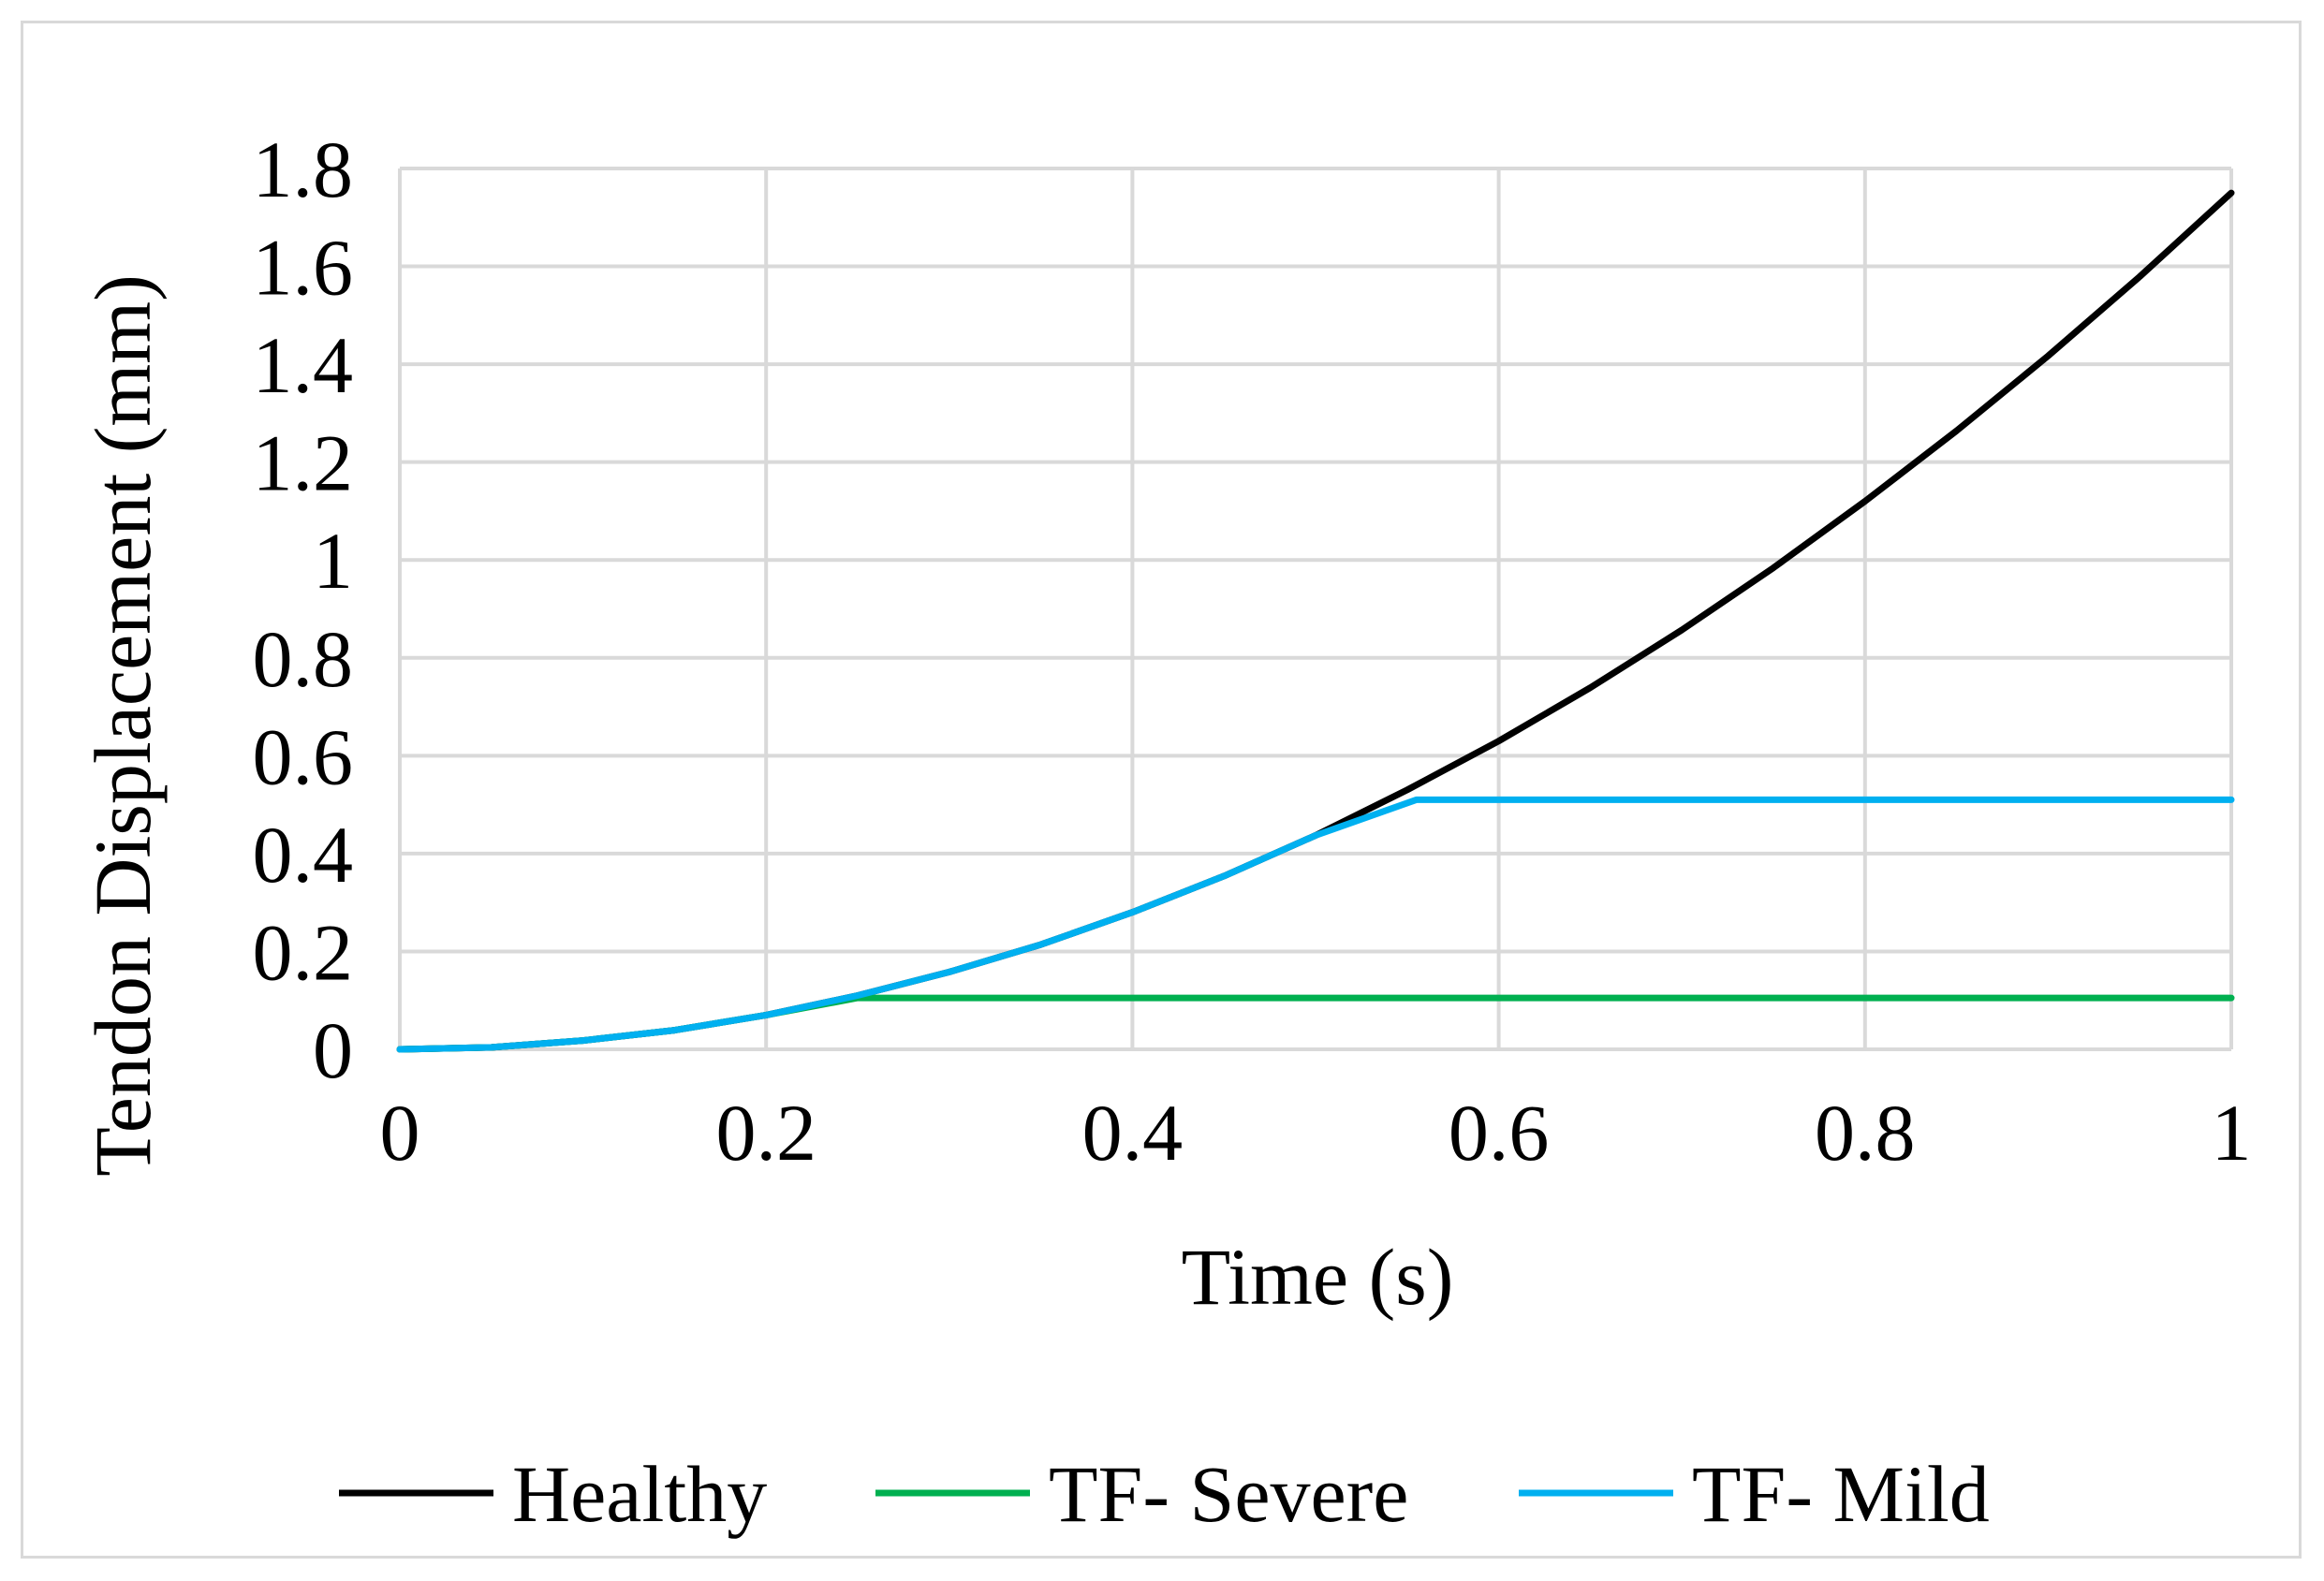 The image size is (2324, 1581). Describe the element at coordinates (1133, 1133) in the screenshot. I see `x-tick-label: 0.4` at that location.